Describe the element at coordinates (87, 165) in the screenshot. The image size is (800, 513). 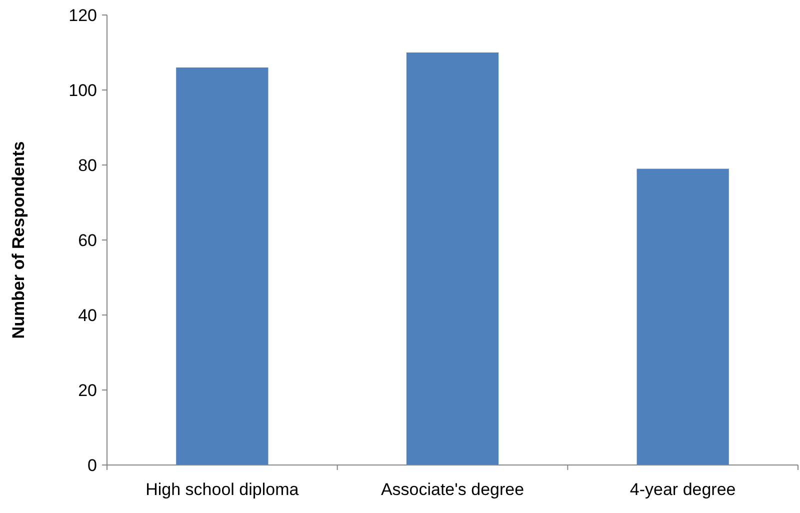
I see `y-tick-label: 80` at that location.